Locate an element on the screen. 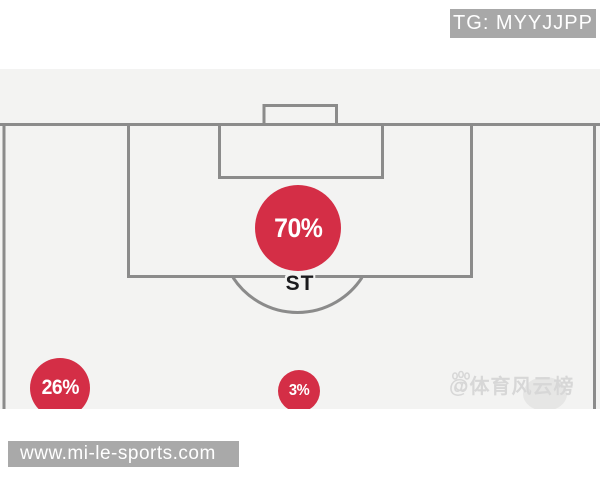 Image resolution: width=600 pixels, height=480 pixels. paw-icon is located at coordinates (461, 381).